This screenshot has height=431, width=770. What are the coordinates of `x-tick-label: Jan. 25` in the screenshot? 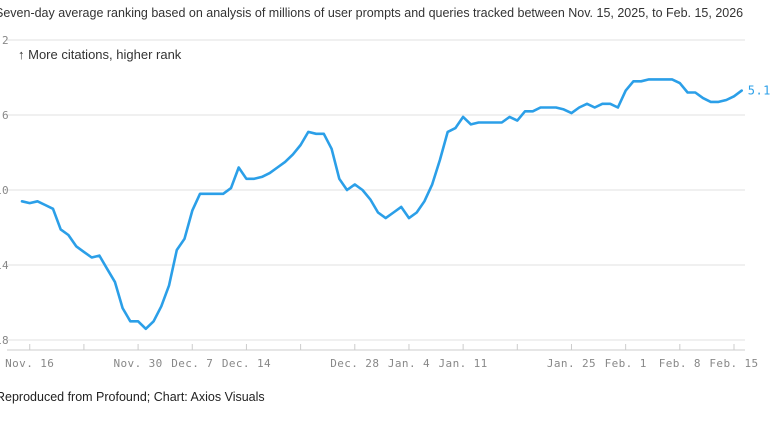 It's located at (571, 363).